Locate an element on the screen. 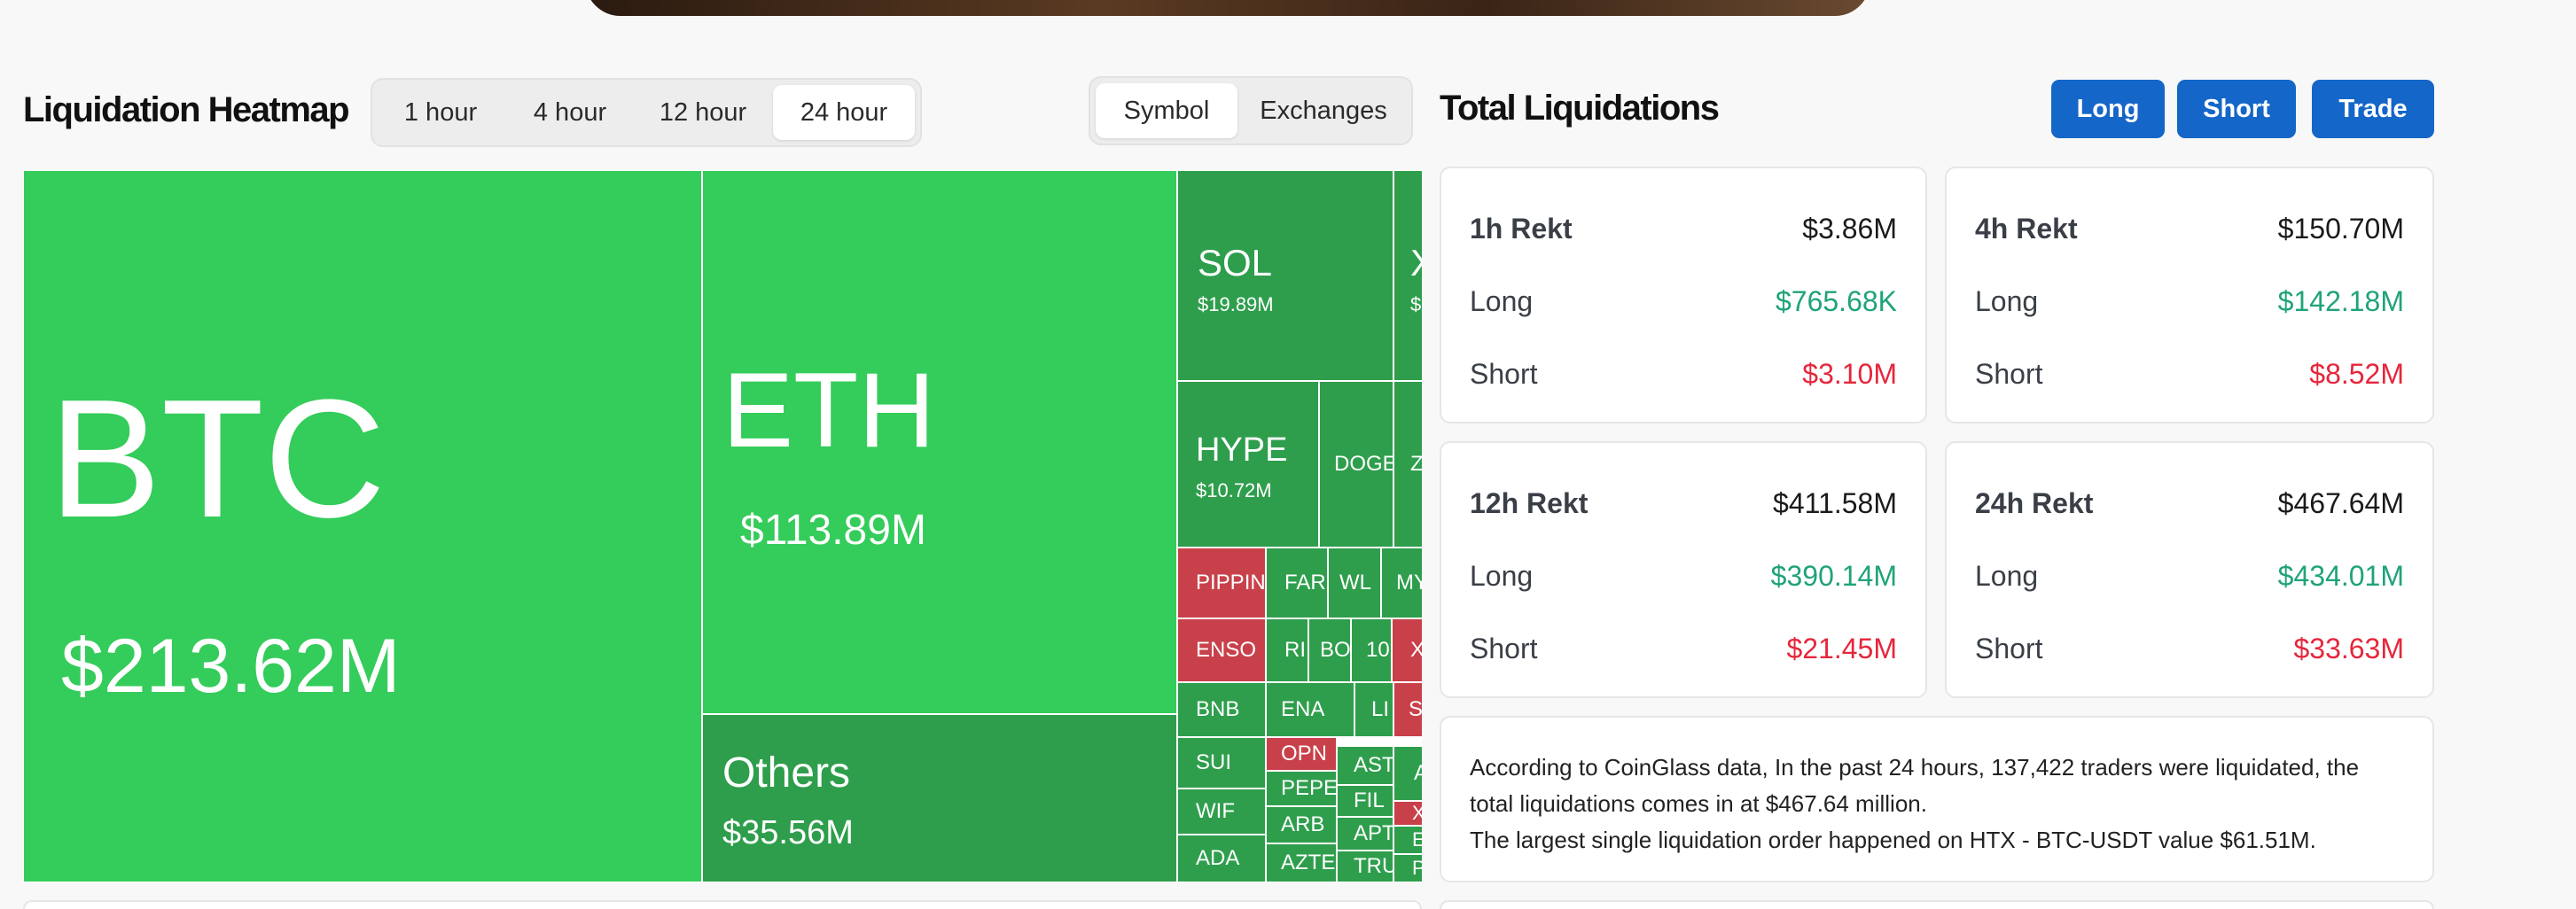 The height and width of the screenshot is (909, 2576). tile-symbol: MY is located at coordinates (1409, 582).